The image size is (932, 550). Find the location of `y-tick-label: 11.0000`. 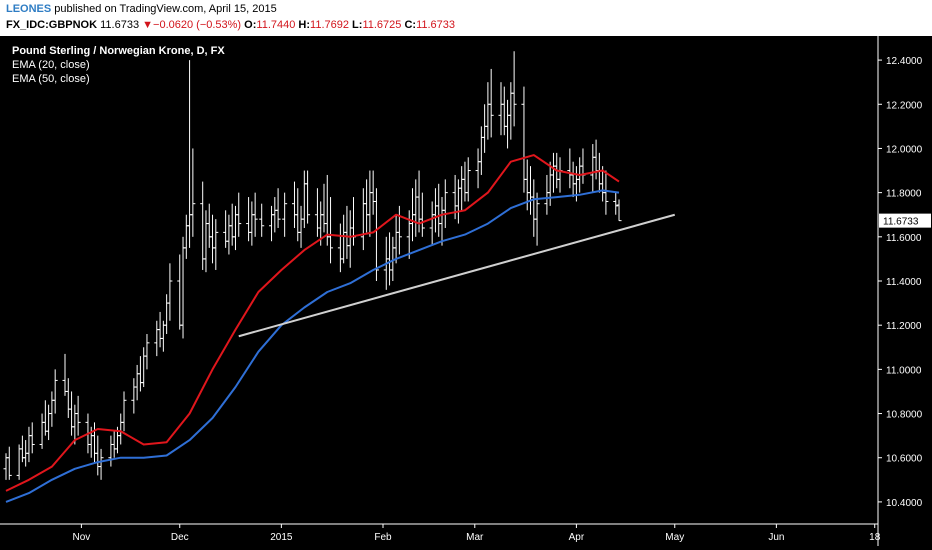

y-tick-label: 11.0000 is located at coordinates (904, 370).